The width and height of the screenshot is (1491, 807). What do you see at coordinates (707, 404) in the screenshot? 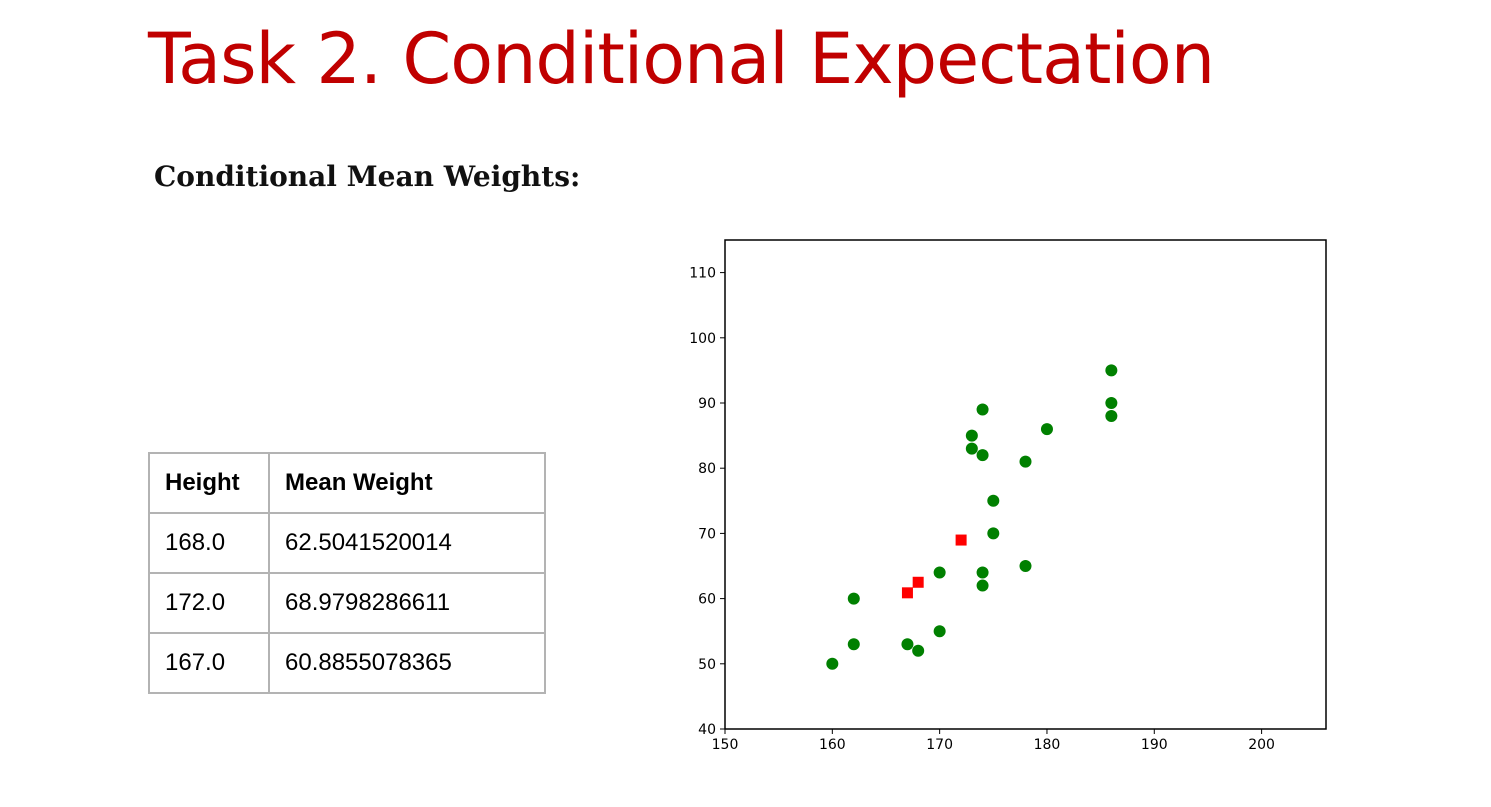
I see `y-tick-label: 90` at bounding box center [707, 404].